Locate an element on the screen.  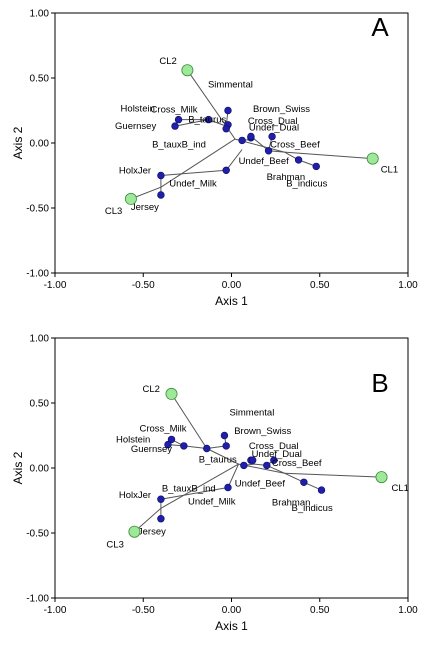
y-tick-label: 1.00 is located at coordinates (40, 339).